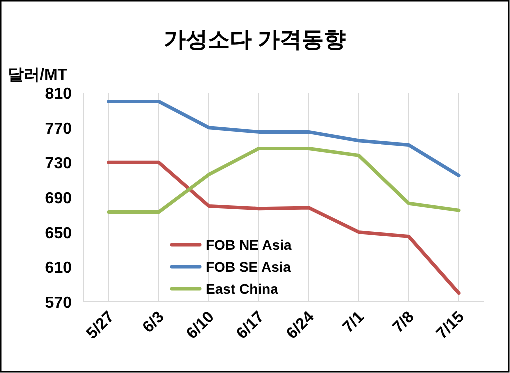  I want to click on x-tick-label: 6/3, so click(154, 322).